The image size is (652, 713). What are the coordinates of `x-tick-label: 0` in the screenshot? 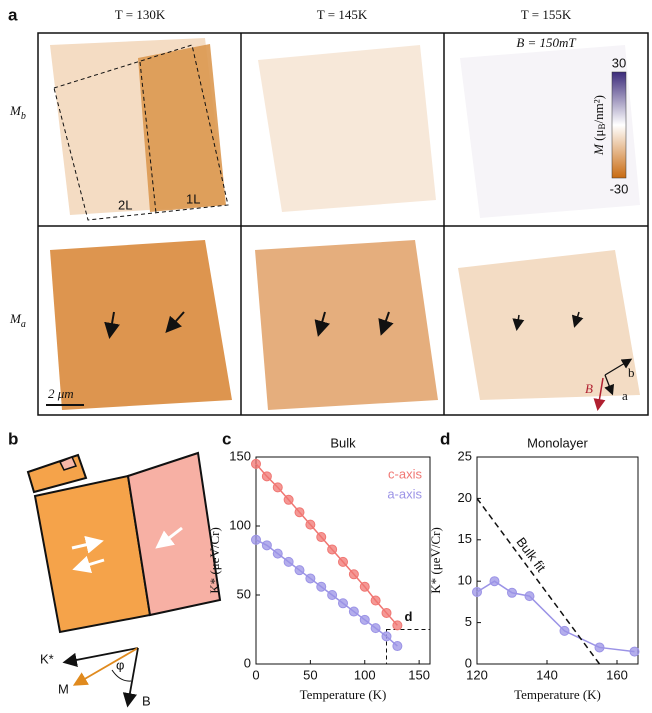 It's located at (255, 674).